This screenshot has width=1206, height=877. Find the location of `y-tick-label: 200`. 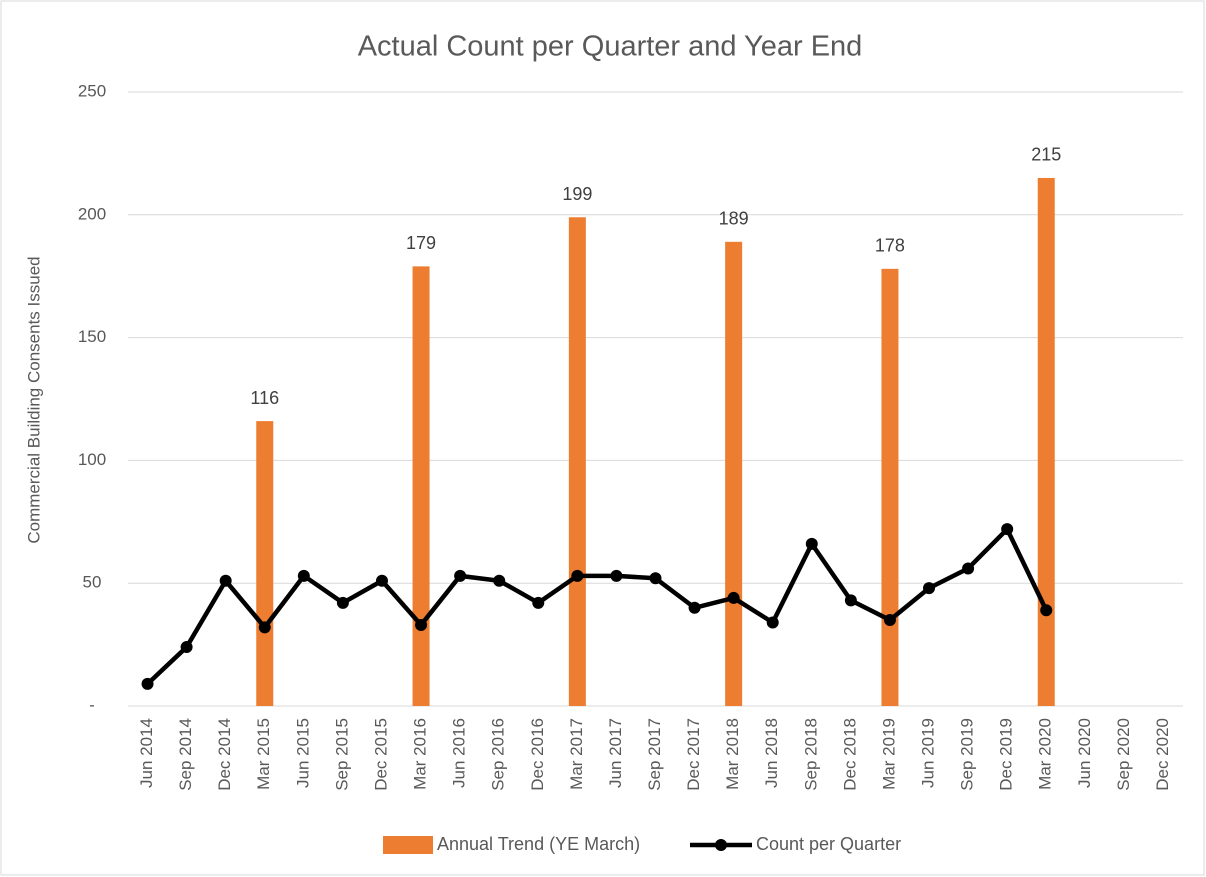

y-tick-label: 200 is located at coordinates (92, 213).